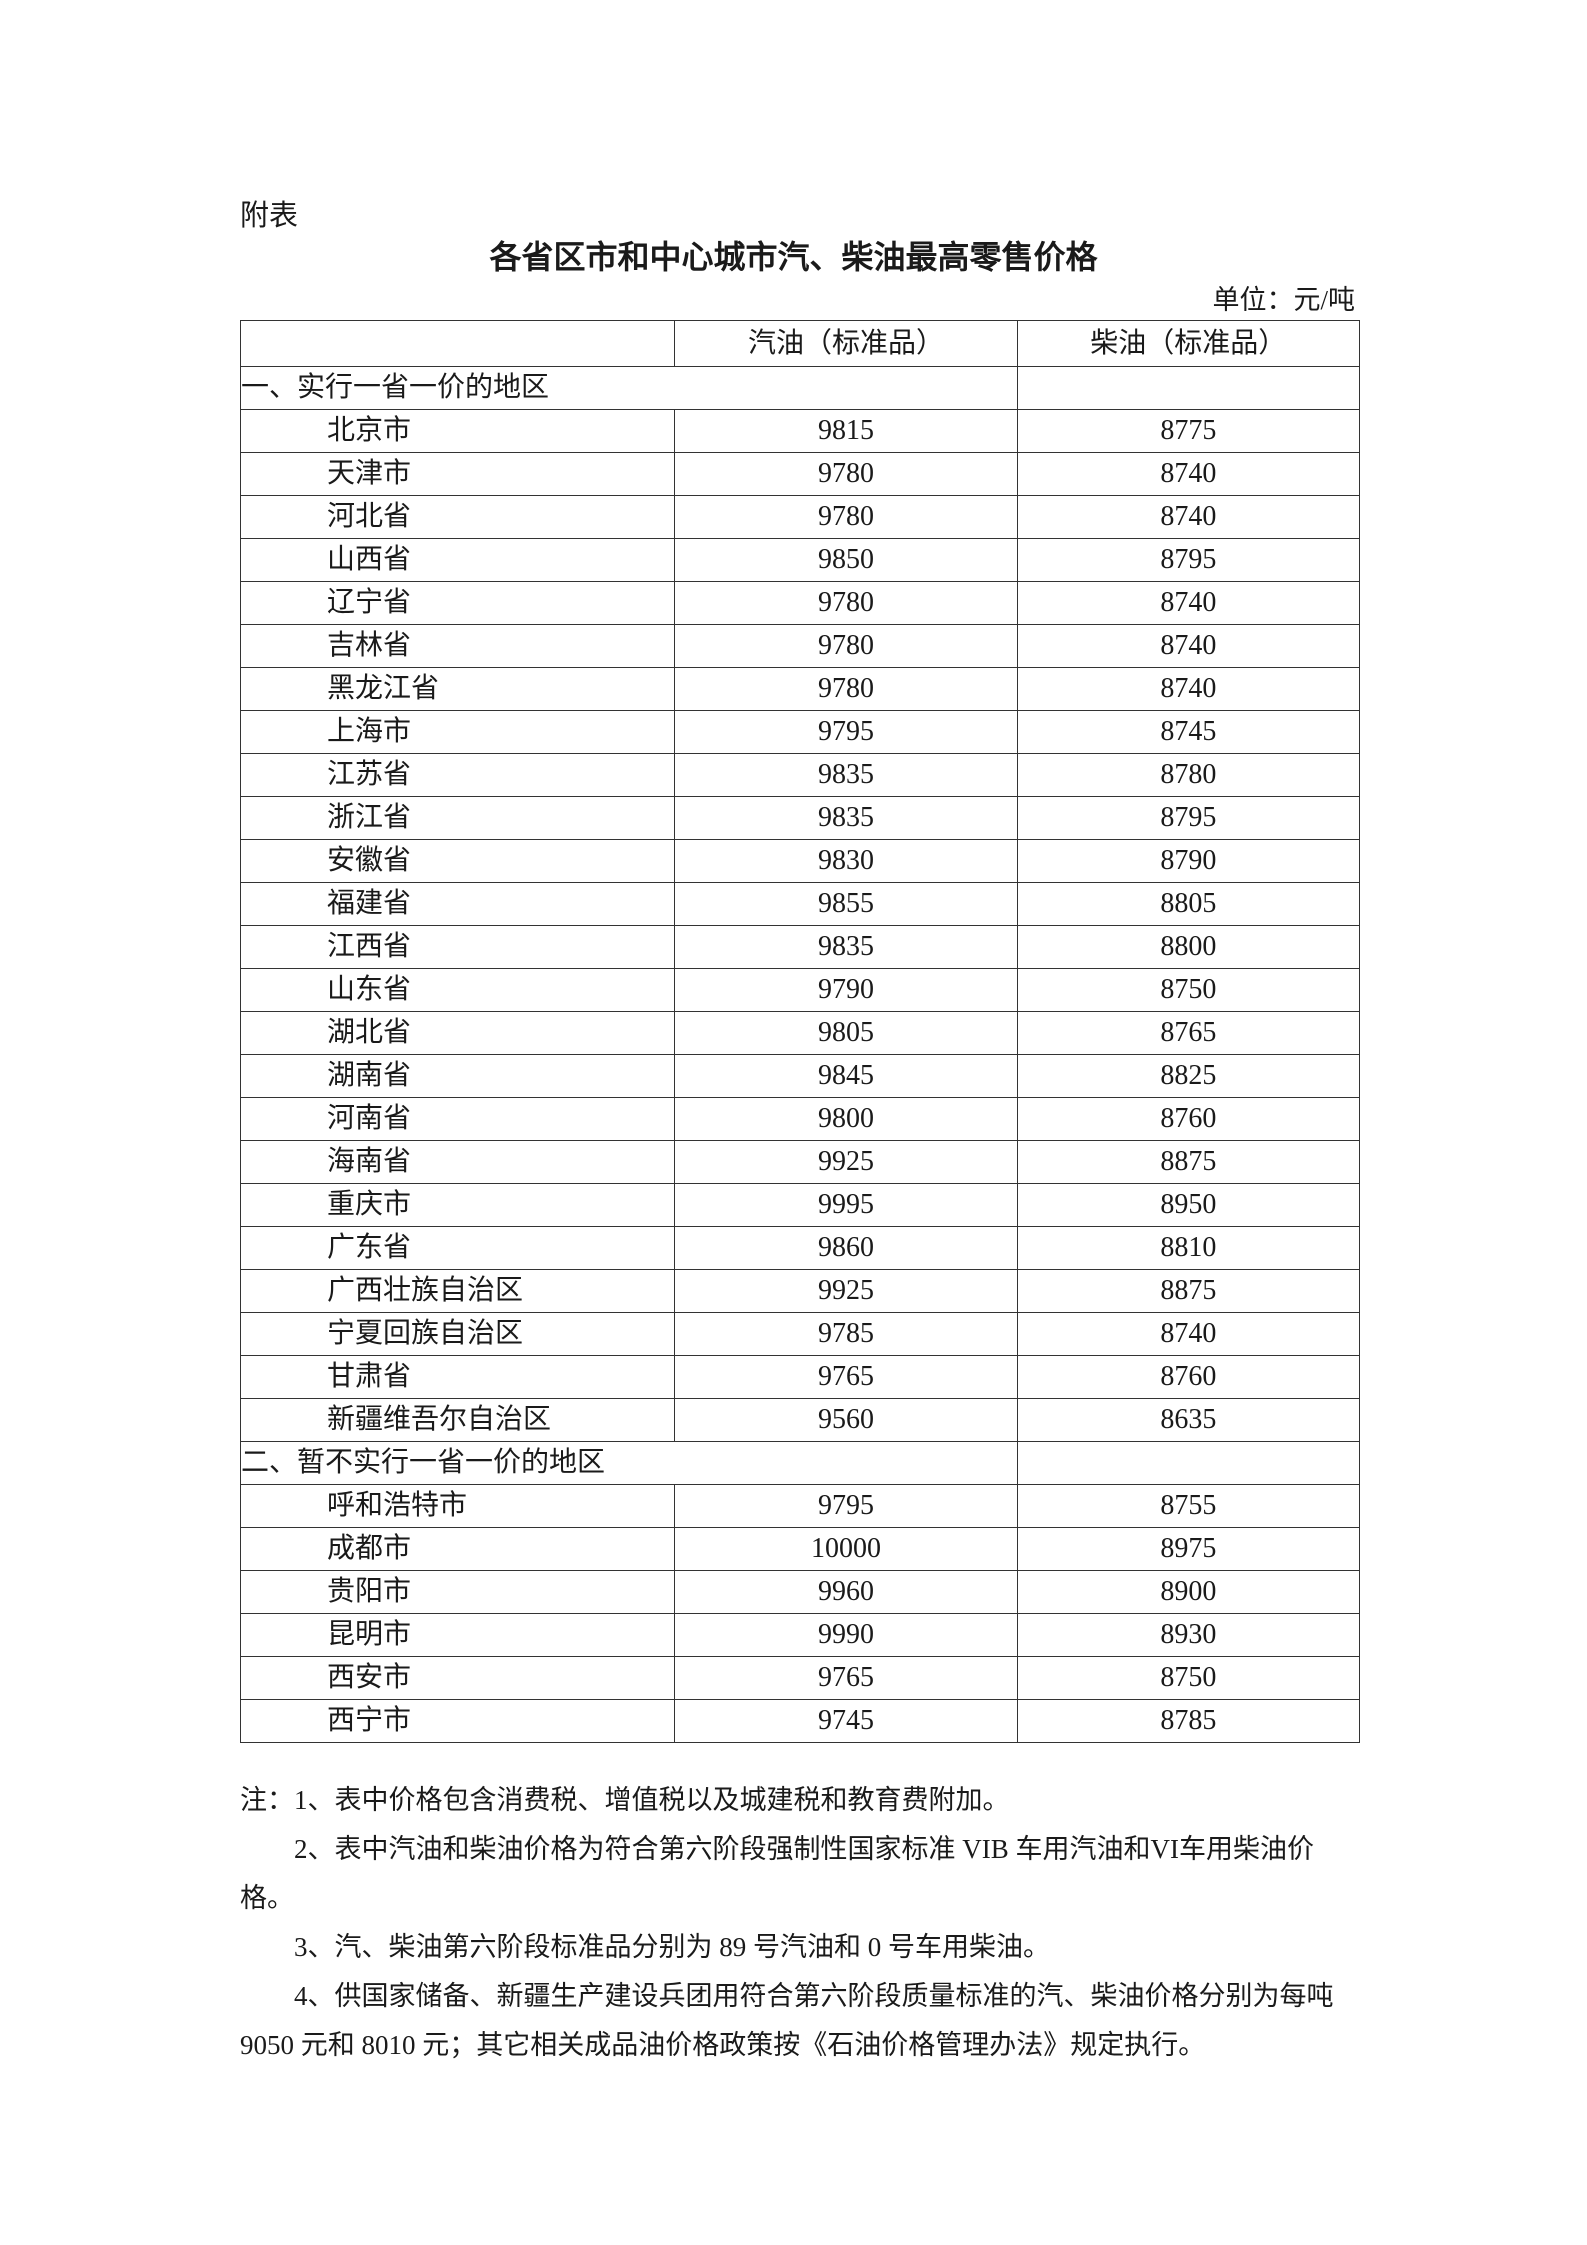  What do you see at coordinates (846, 1549) in the screenshot?
I see `gasoline-price-cell: 10000` at bounding box center [846, 1549].